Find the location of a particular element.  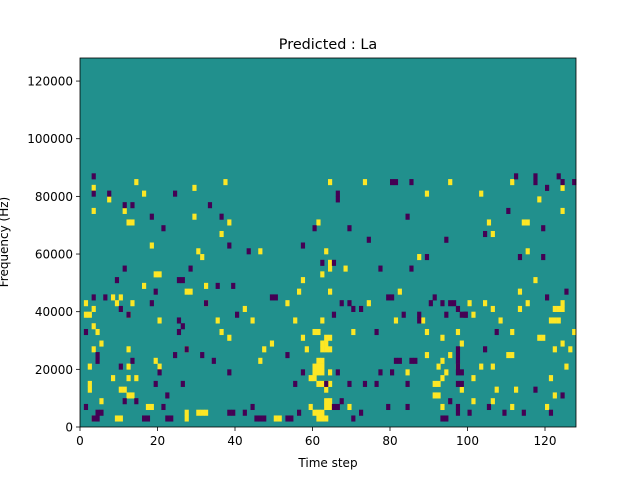

x-axis-label: Time step is located at coordinates (327, 463).